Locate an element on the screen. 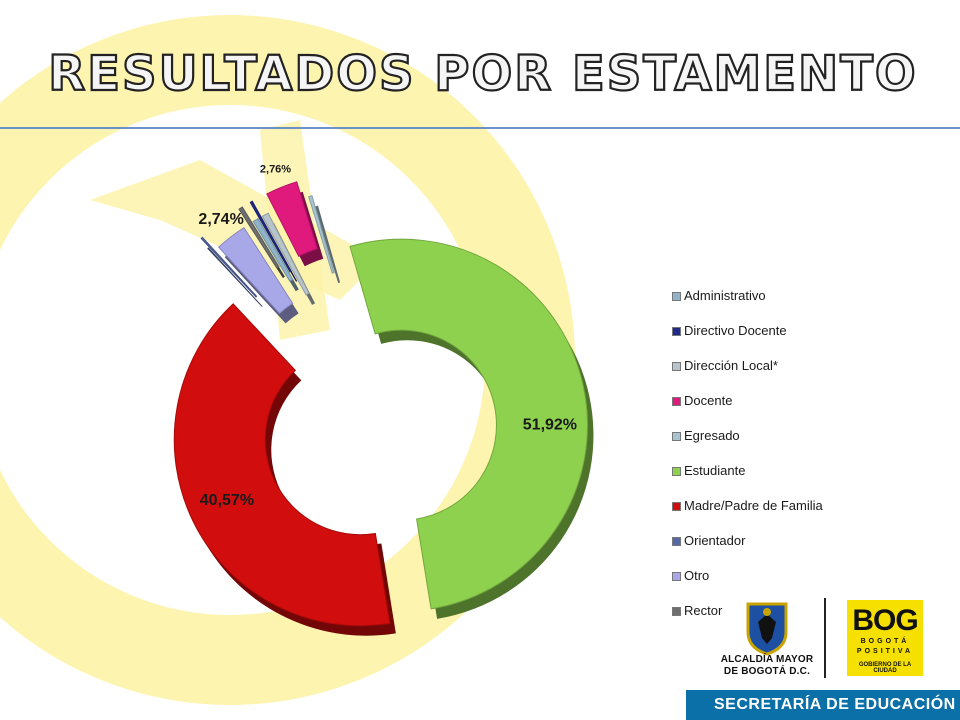  bog-logo-line2: POSITIVA is located at coordinates (885, 651).